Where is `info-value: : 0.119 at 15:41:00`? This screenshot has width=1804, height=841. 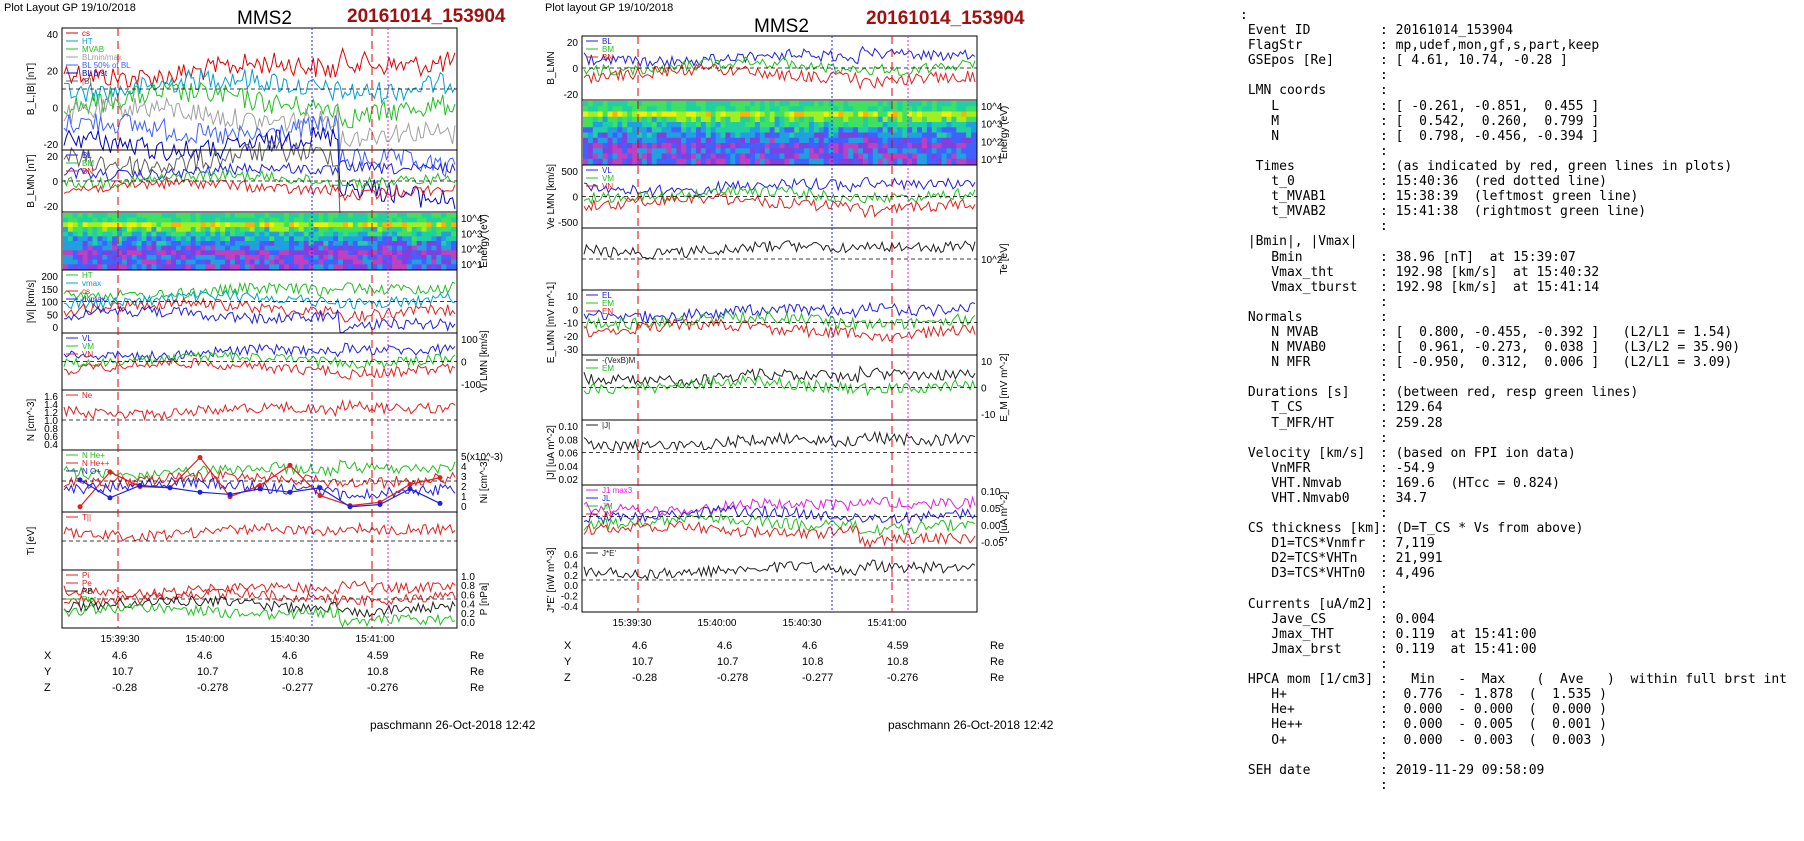
info-value: : 0.119 at 15:41:00 is located at coordinates (1458, 649).